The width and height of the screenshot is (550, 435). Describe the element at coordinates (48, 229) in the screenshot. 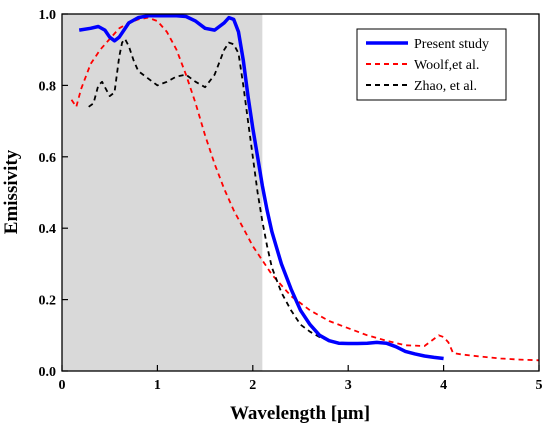

I see `y-tick-label: 0.4` at that location.